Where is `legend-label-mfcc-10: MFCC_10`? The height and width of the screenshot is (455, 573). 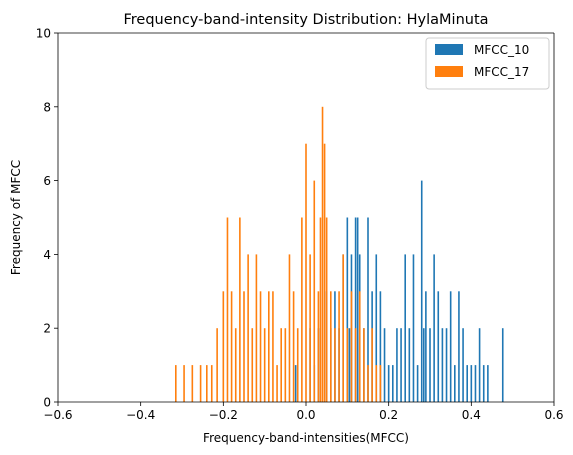 legend-label-mfcc-10: MFCC_10 is located at coordinates (501, 50).